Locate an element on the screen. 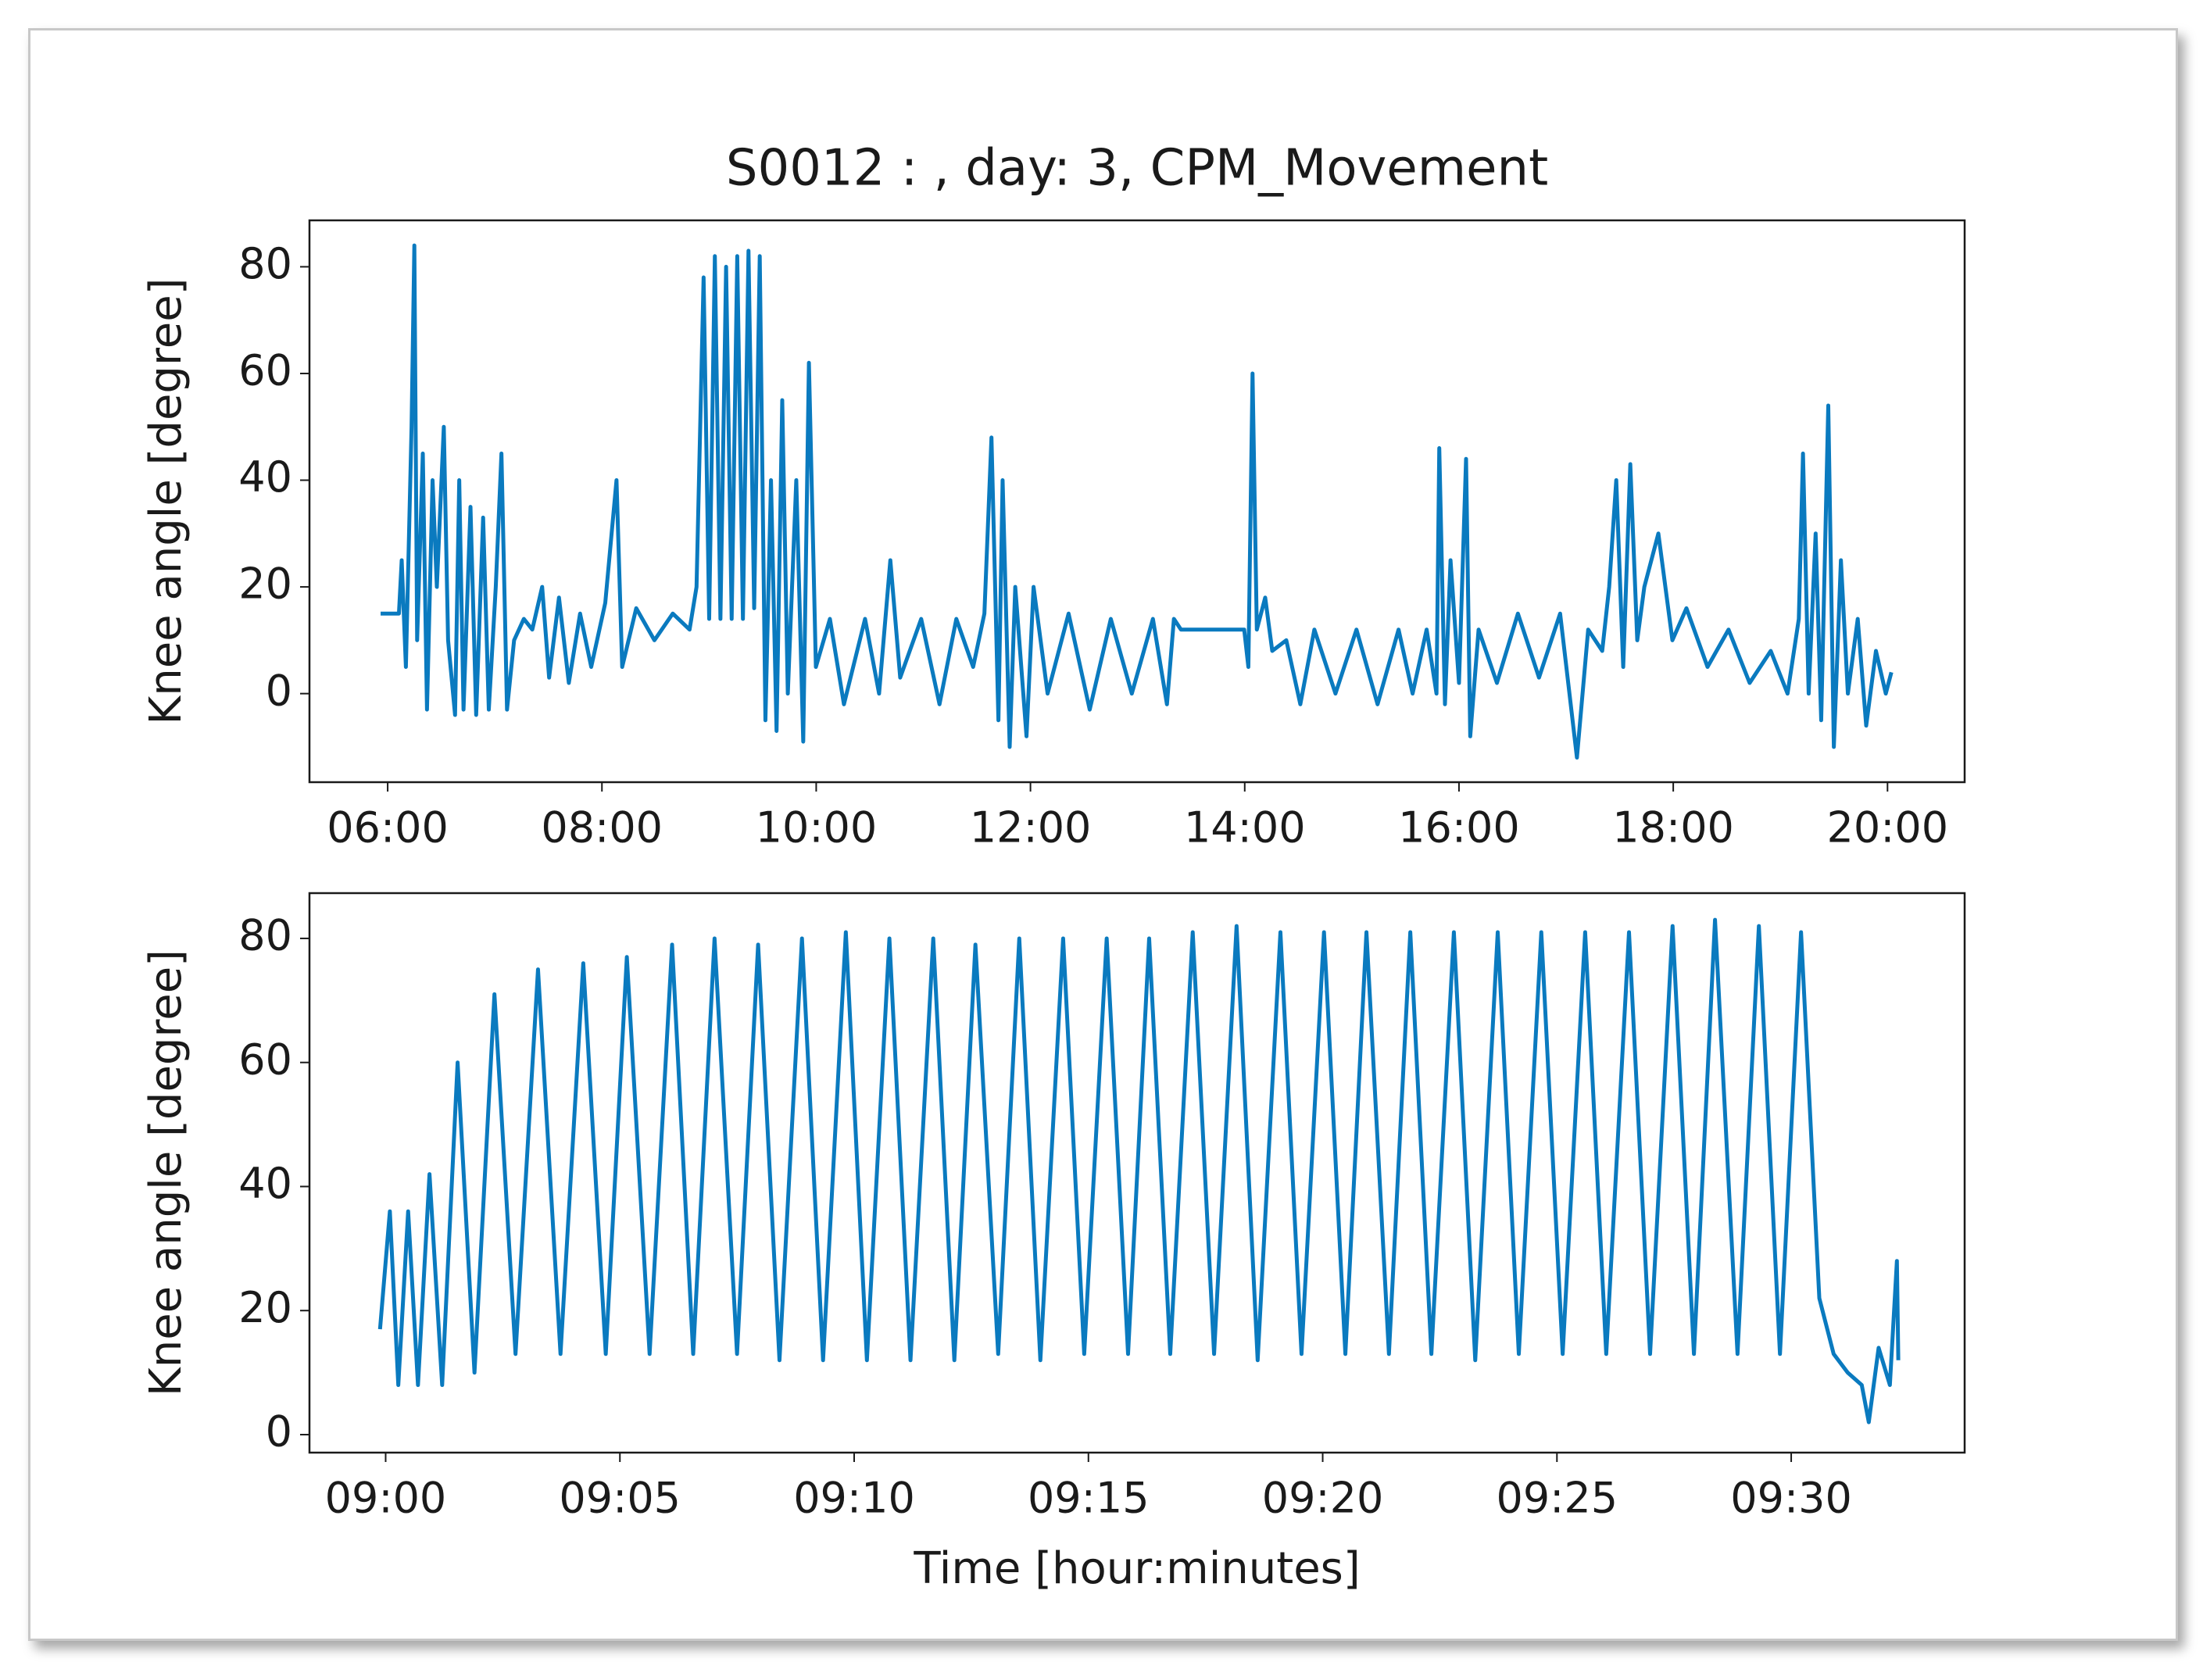 This screenshot has height=1680, width=2203. x-tick-label: 08:00 is located at coordinates (602, 828).